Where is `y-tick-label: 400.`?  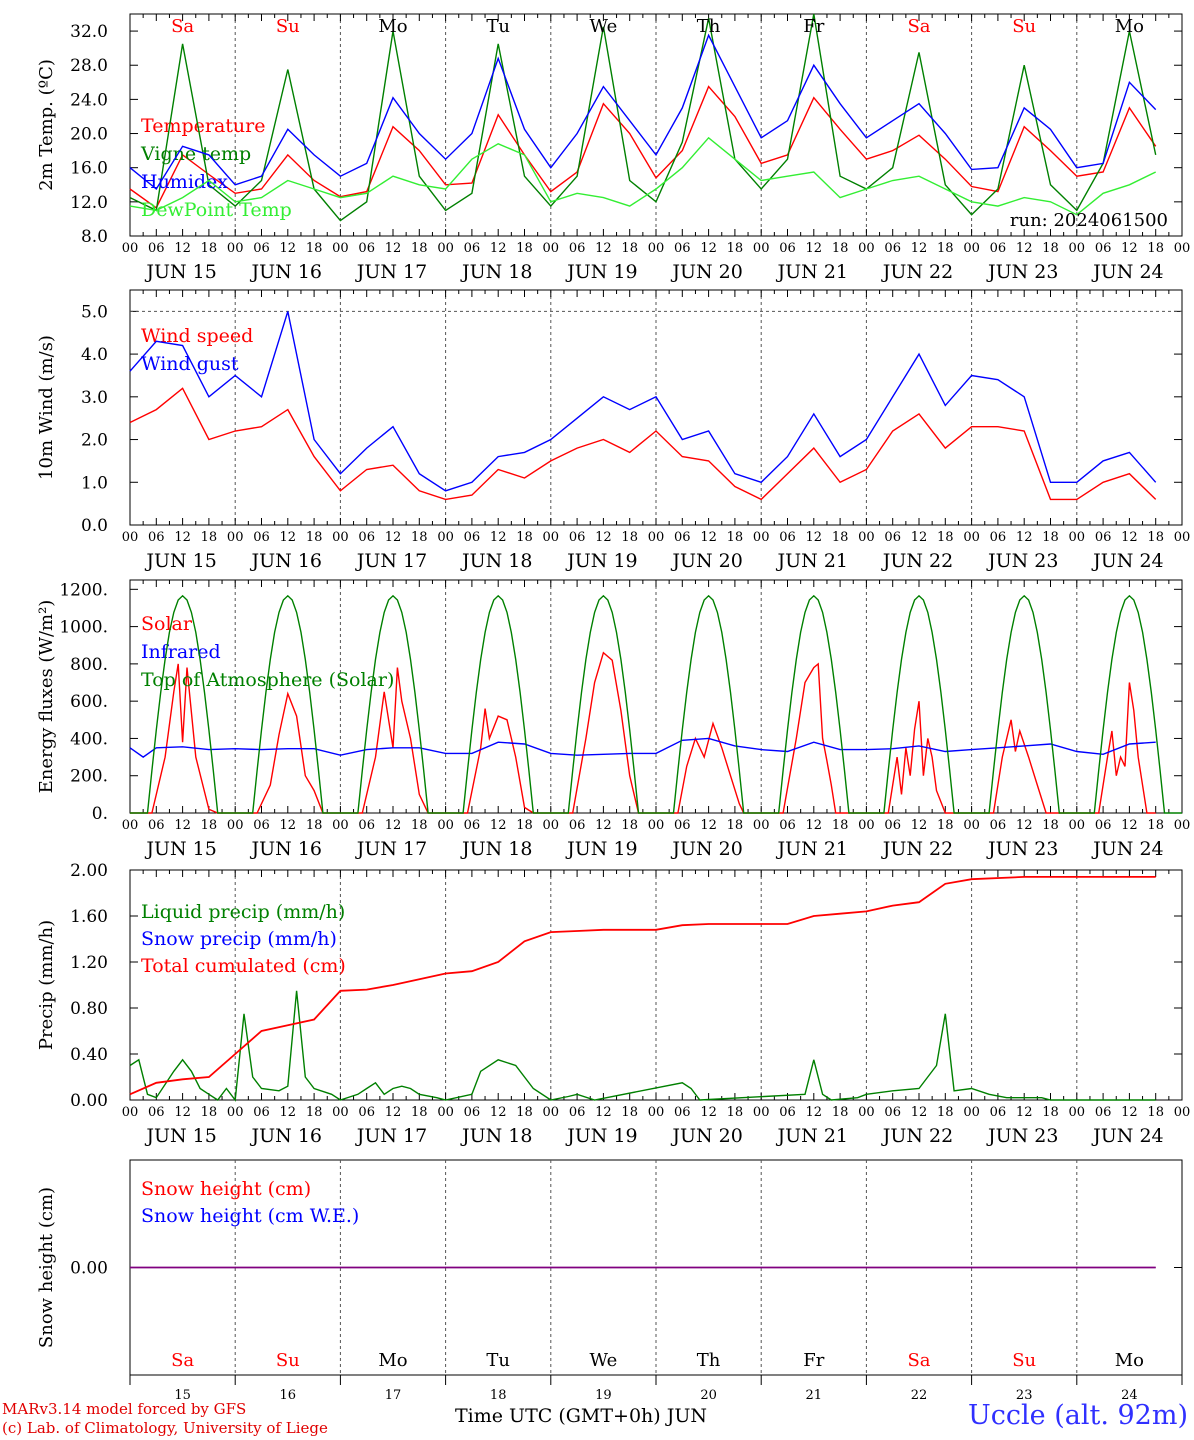
y-tick-label: 400. is located at coordinates (89, 739).